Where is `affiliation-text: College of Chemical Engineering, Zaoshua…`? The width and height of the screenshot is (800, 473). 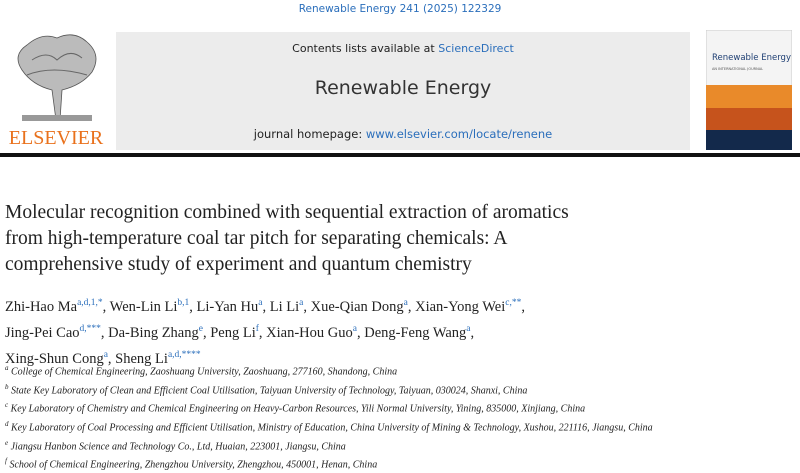 affiliation-text: College of Chemical Engineering, Zaoshua… is located at coordinates (204, 372).